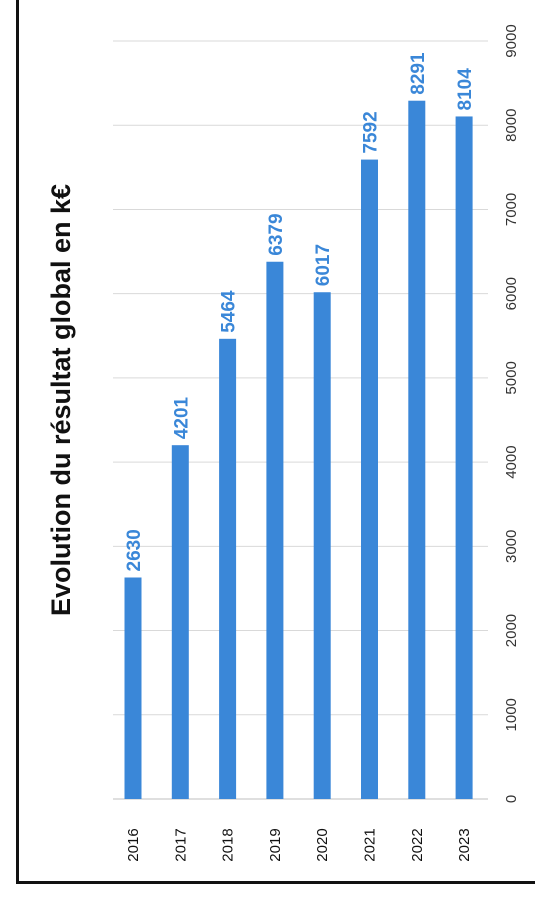  Describe the element at coordinates (511, 377) in the screenshot. I see `value-tick-label: 5000` at that location.